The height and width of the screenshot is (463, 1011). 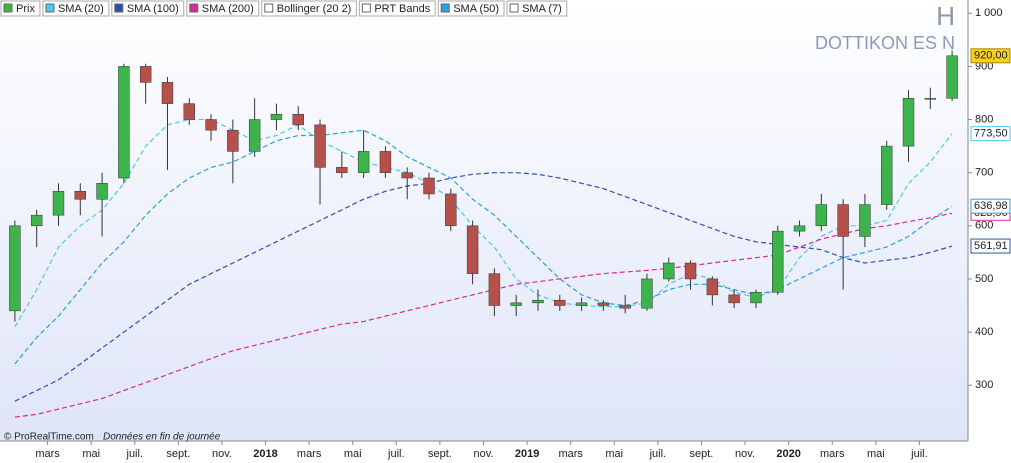 I want to click on legend-label: PRT Bands, so click(x=402, y=9).